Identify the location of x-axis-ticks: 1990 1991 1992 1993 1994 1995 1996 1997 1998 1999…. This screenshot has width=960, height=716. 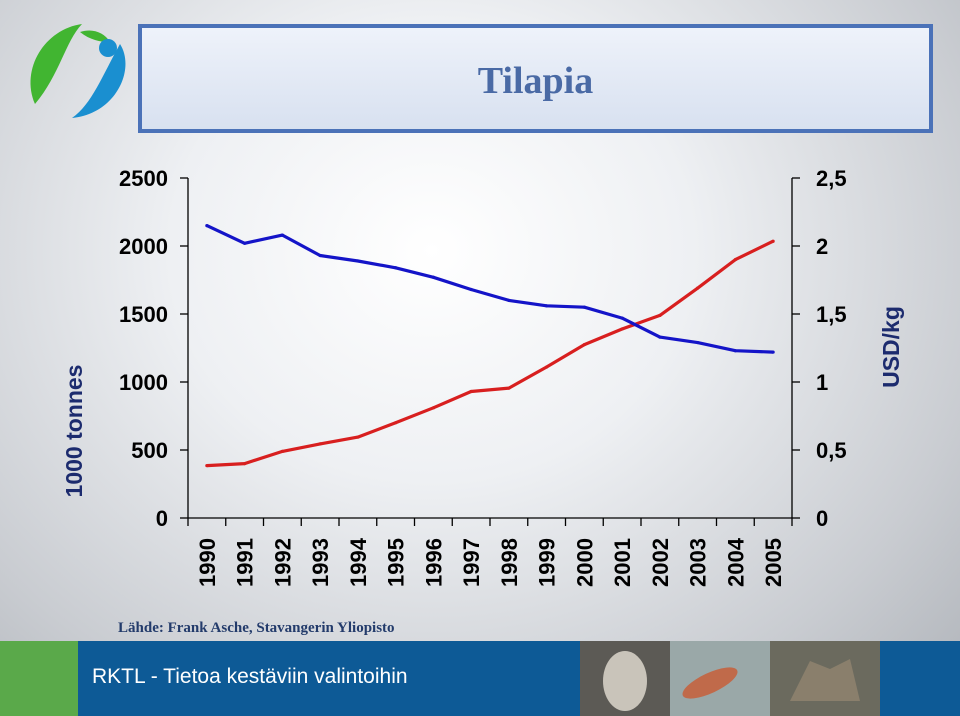
(490, 552).